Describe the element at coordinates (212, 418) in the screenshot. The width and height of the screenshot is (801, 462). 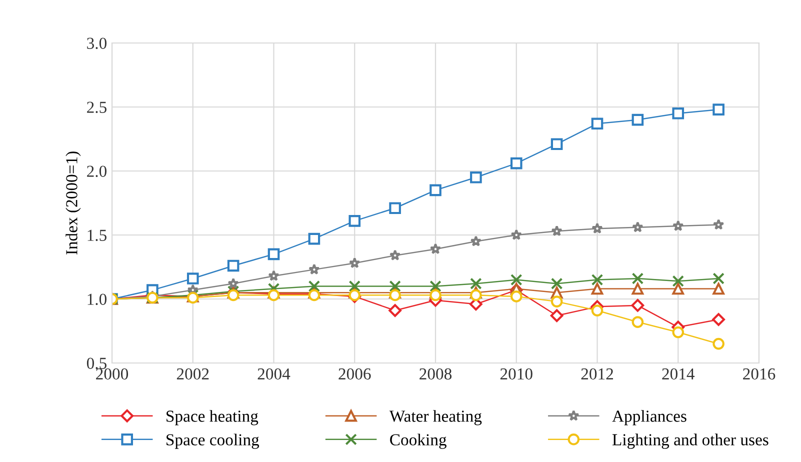
I see `legend-label: Space heating` at that location.